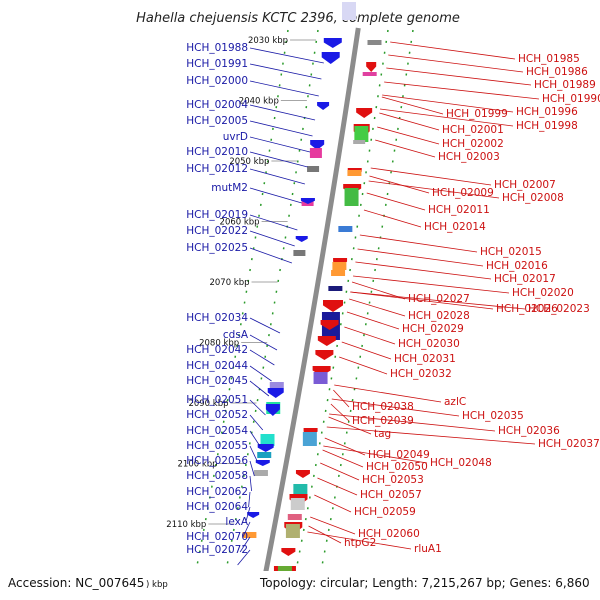 Image resolution: width=600 pixels, height=600 pixels. Describe the element at coordinates (565, 85) in the screenshot. I see `right-gene-label: HCH_01989` at that location.